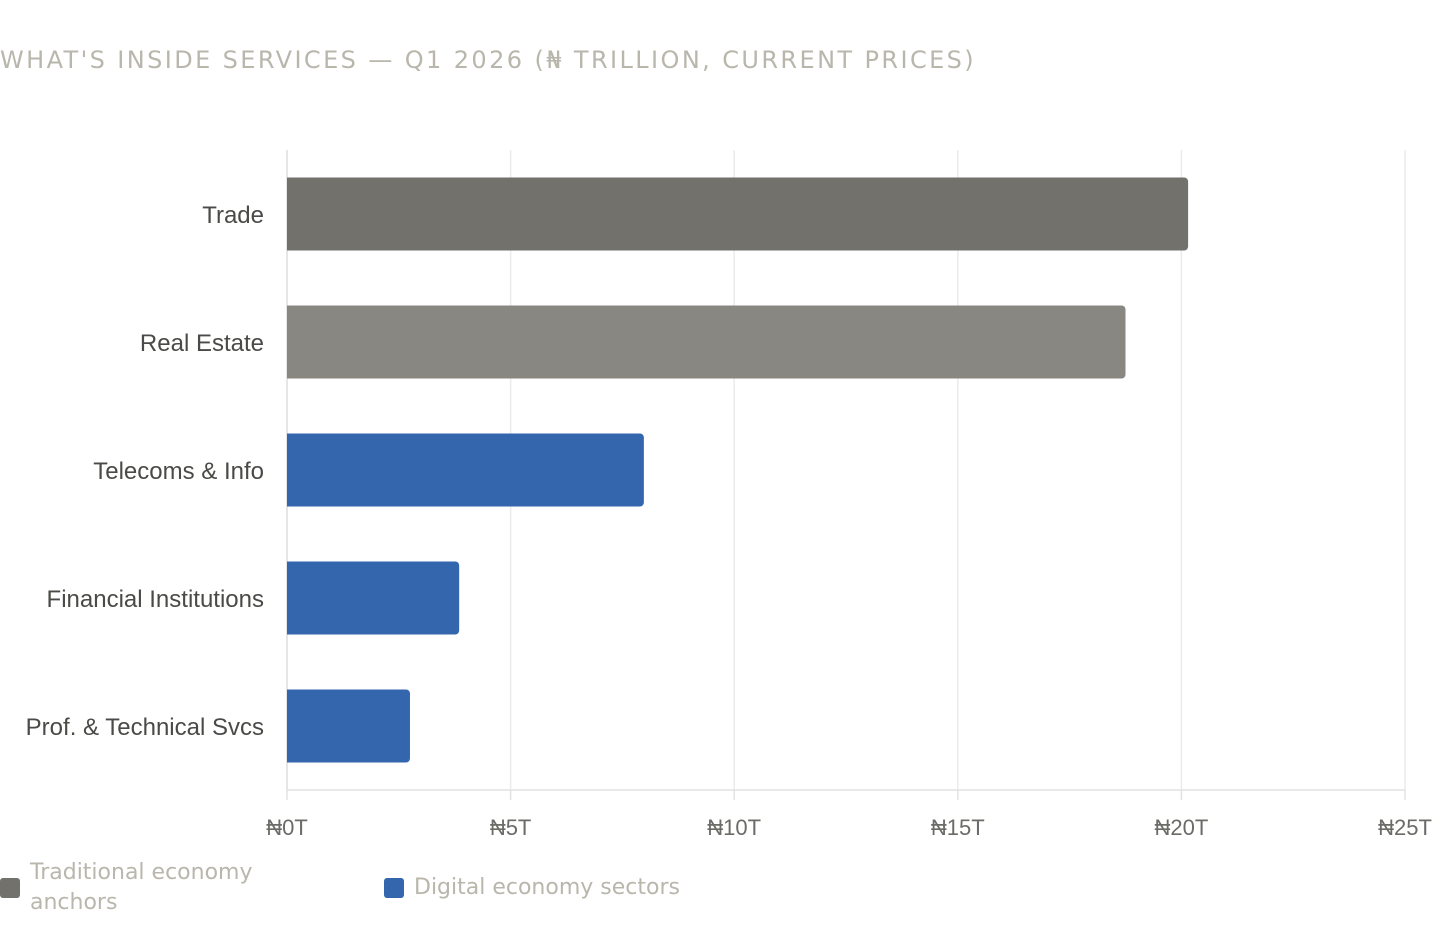  I want to click on legend-label-traditional: Traditional economy anchors, so click(141, 887).